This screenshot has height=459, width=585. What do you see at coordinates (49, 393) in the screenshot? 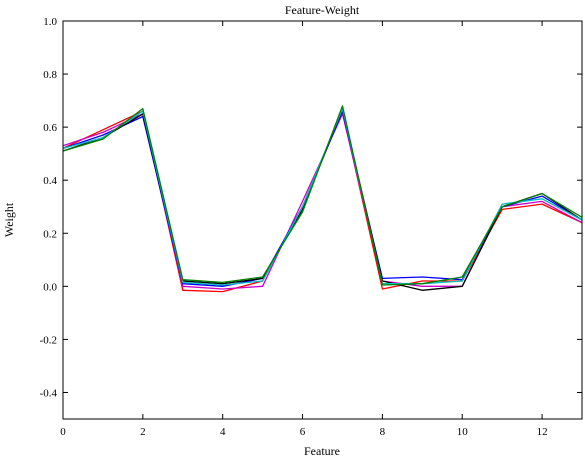
I see `y-tick-label: -0.4` at bounding box center [49, 393].